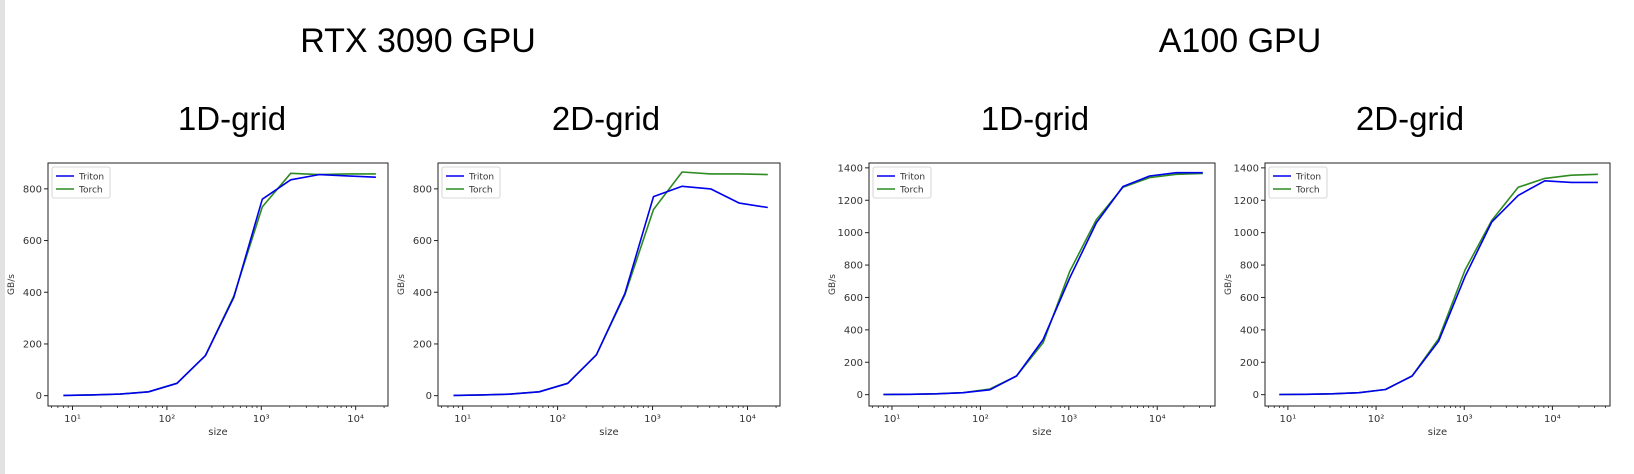 The image size is (1634, 474). What do you see at coordinates (1035, 118) in the screenshot?
I see `chart-title-a100-1d: 1D-grid` at bounding box center [1035, 118].